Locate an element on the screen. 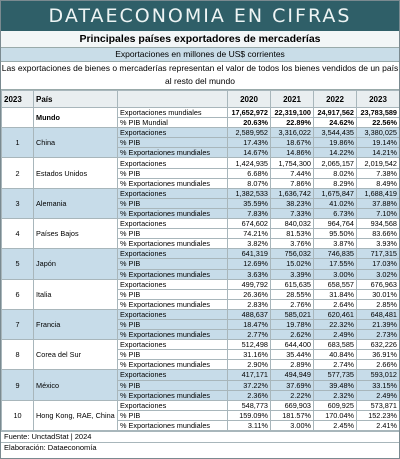  value-cell: 3.63% is located at coordinates (249, 274).